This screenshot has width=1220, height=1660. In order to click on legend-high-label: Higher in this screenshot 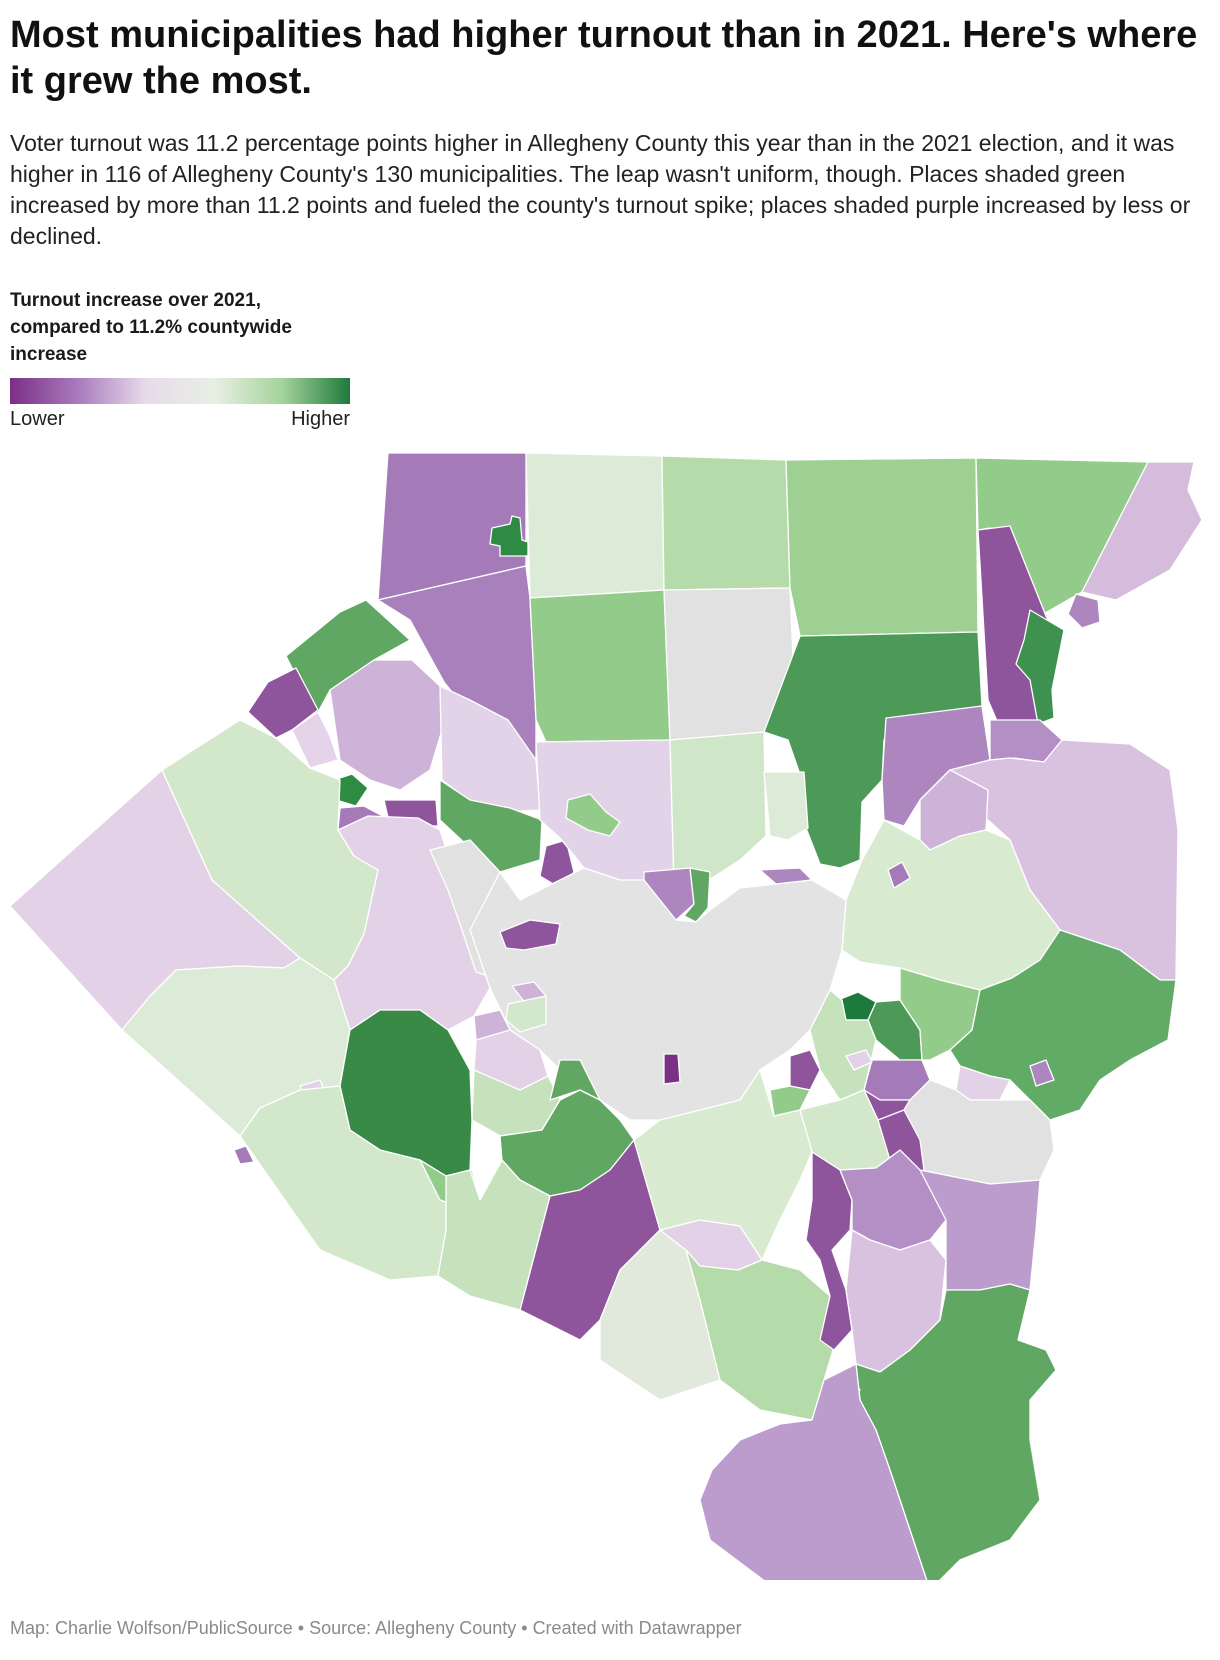, I will do `click(320, 419)`.